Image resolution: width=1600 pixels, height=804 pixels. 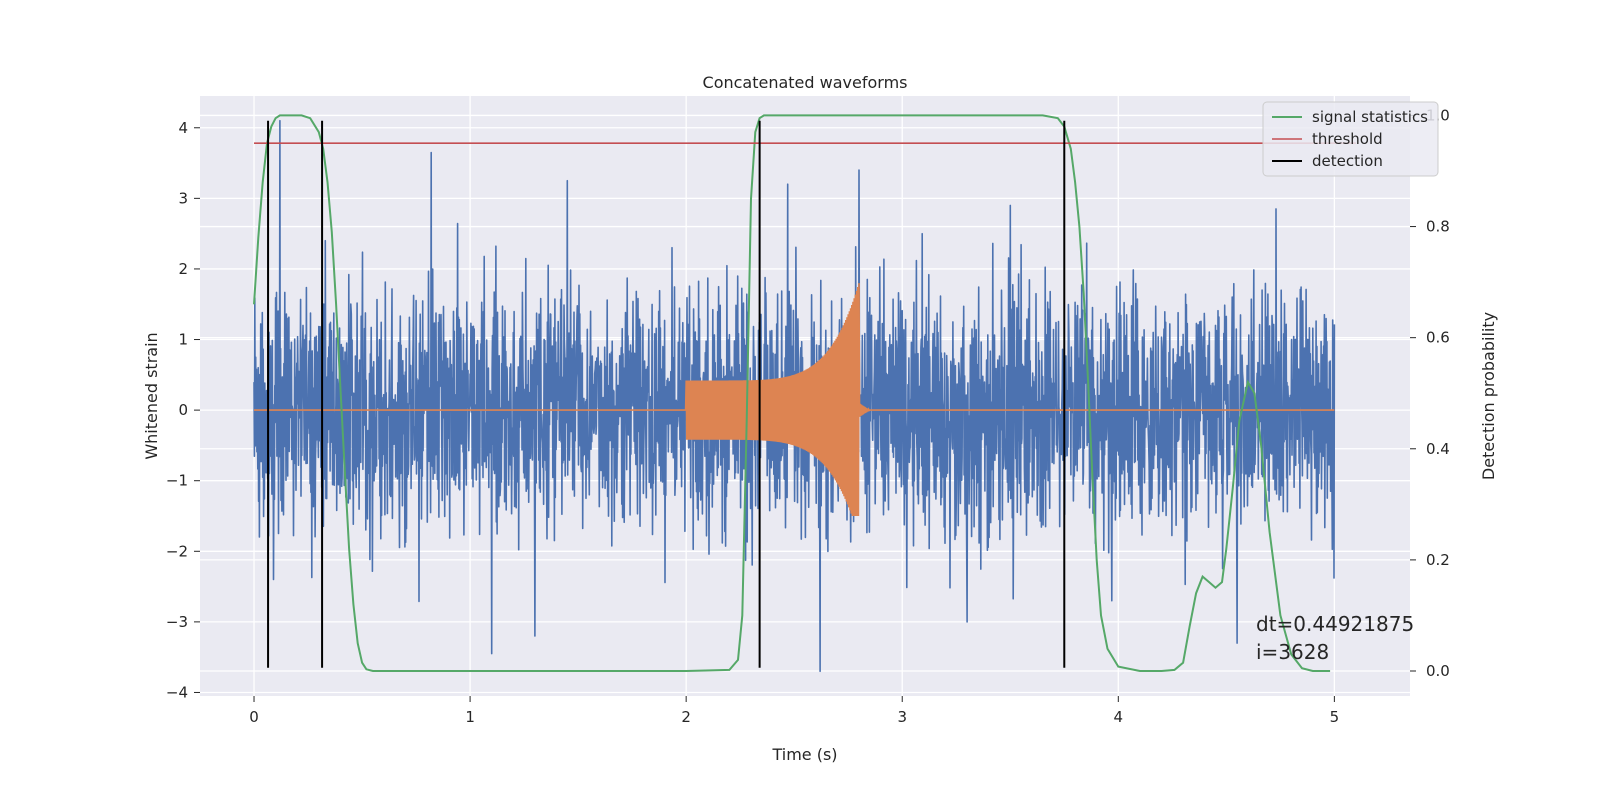 I want to click on legend-label: signal statistics, so click(x=1370, y=117).